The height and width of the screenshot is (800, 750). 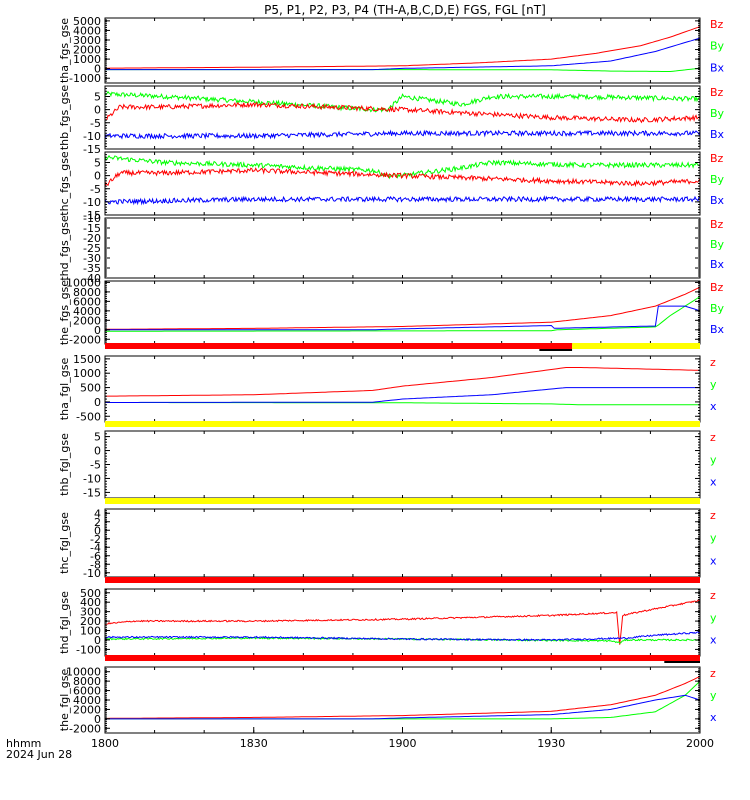 What do you see at coordinates (87, 301) in the screenshot?
I see `y-tick-label: 6000` at bounding box center [87, 301].